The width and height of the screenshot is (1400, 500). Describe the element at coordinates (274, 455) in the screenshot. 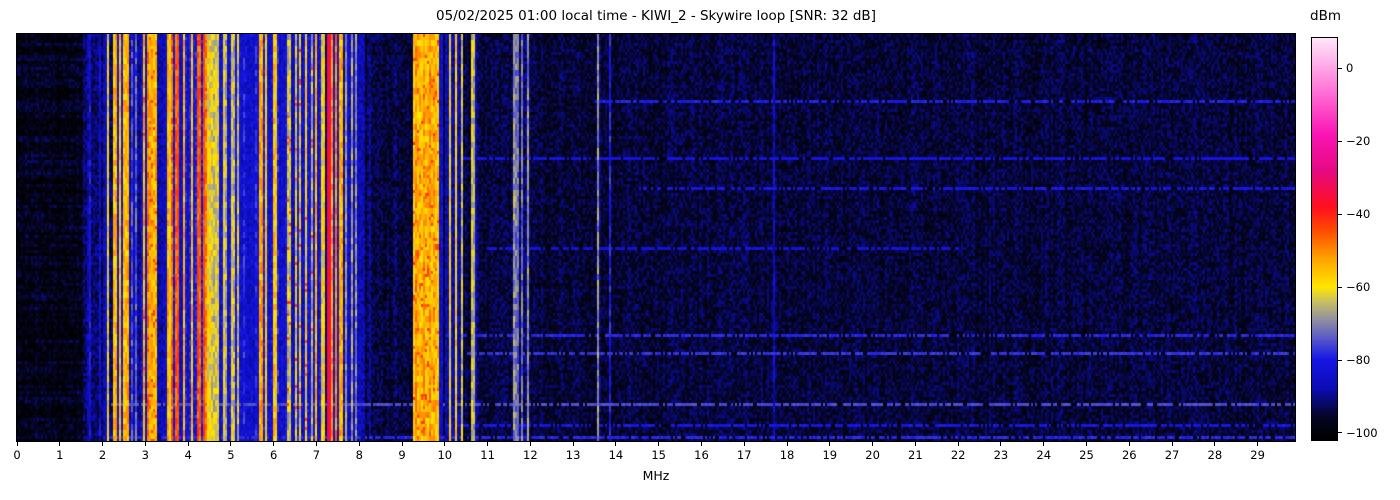

I see `x-tick-label: 6` at that location.